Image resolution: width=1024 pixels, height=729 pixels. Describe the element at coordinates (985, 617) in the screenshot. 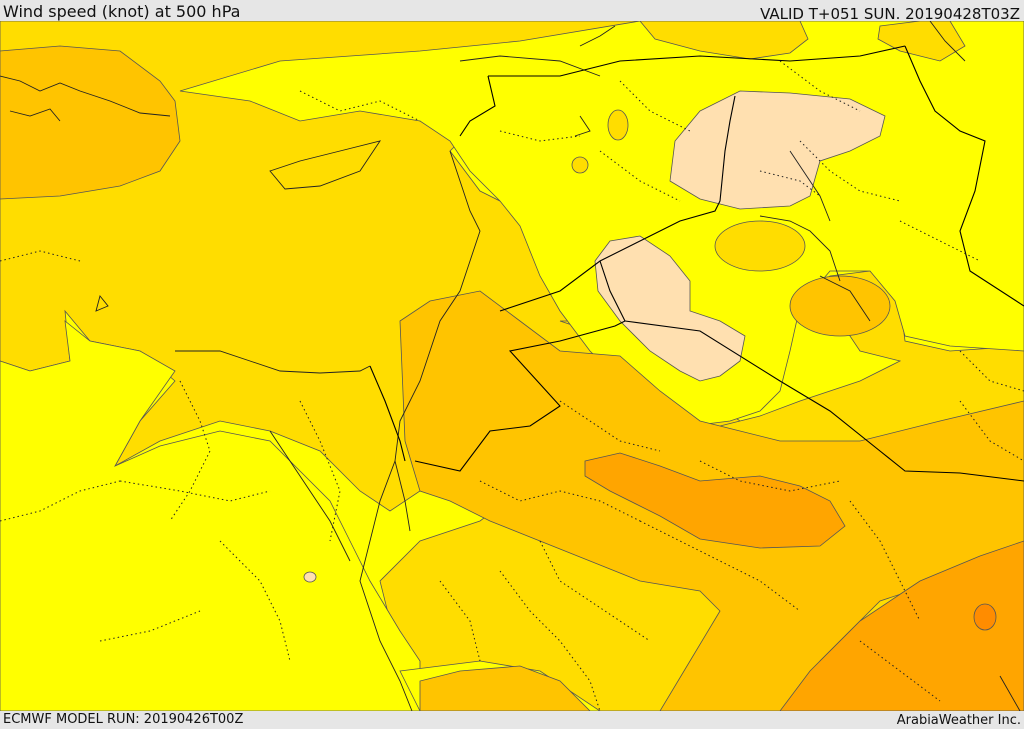

I see `band-dark-orange-patch` at that location.